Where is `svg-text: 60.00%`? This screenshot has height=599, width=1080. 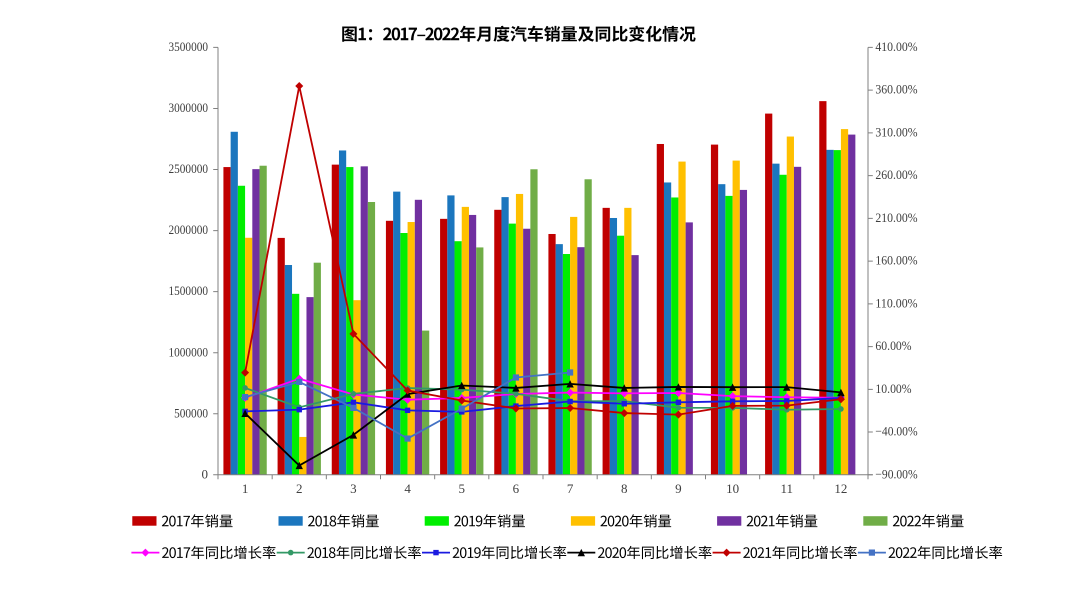
svg-text: 60.00% is located at coordinates (893, 345).